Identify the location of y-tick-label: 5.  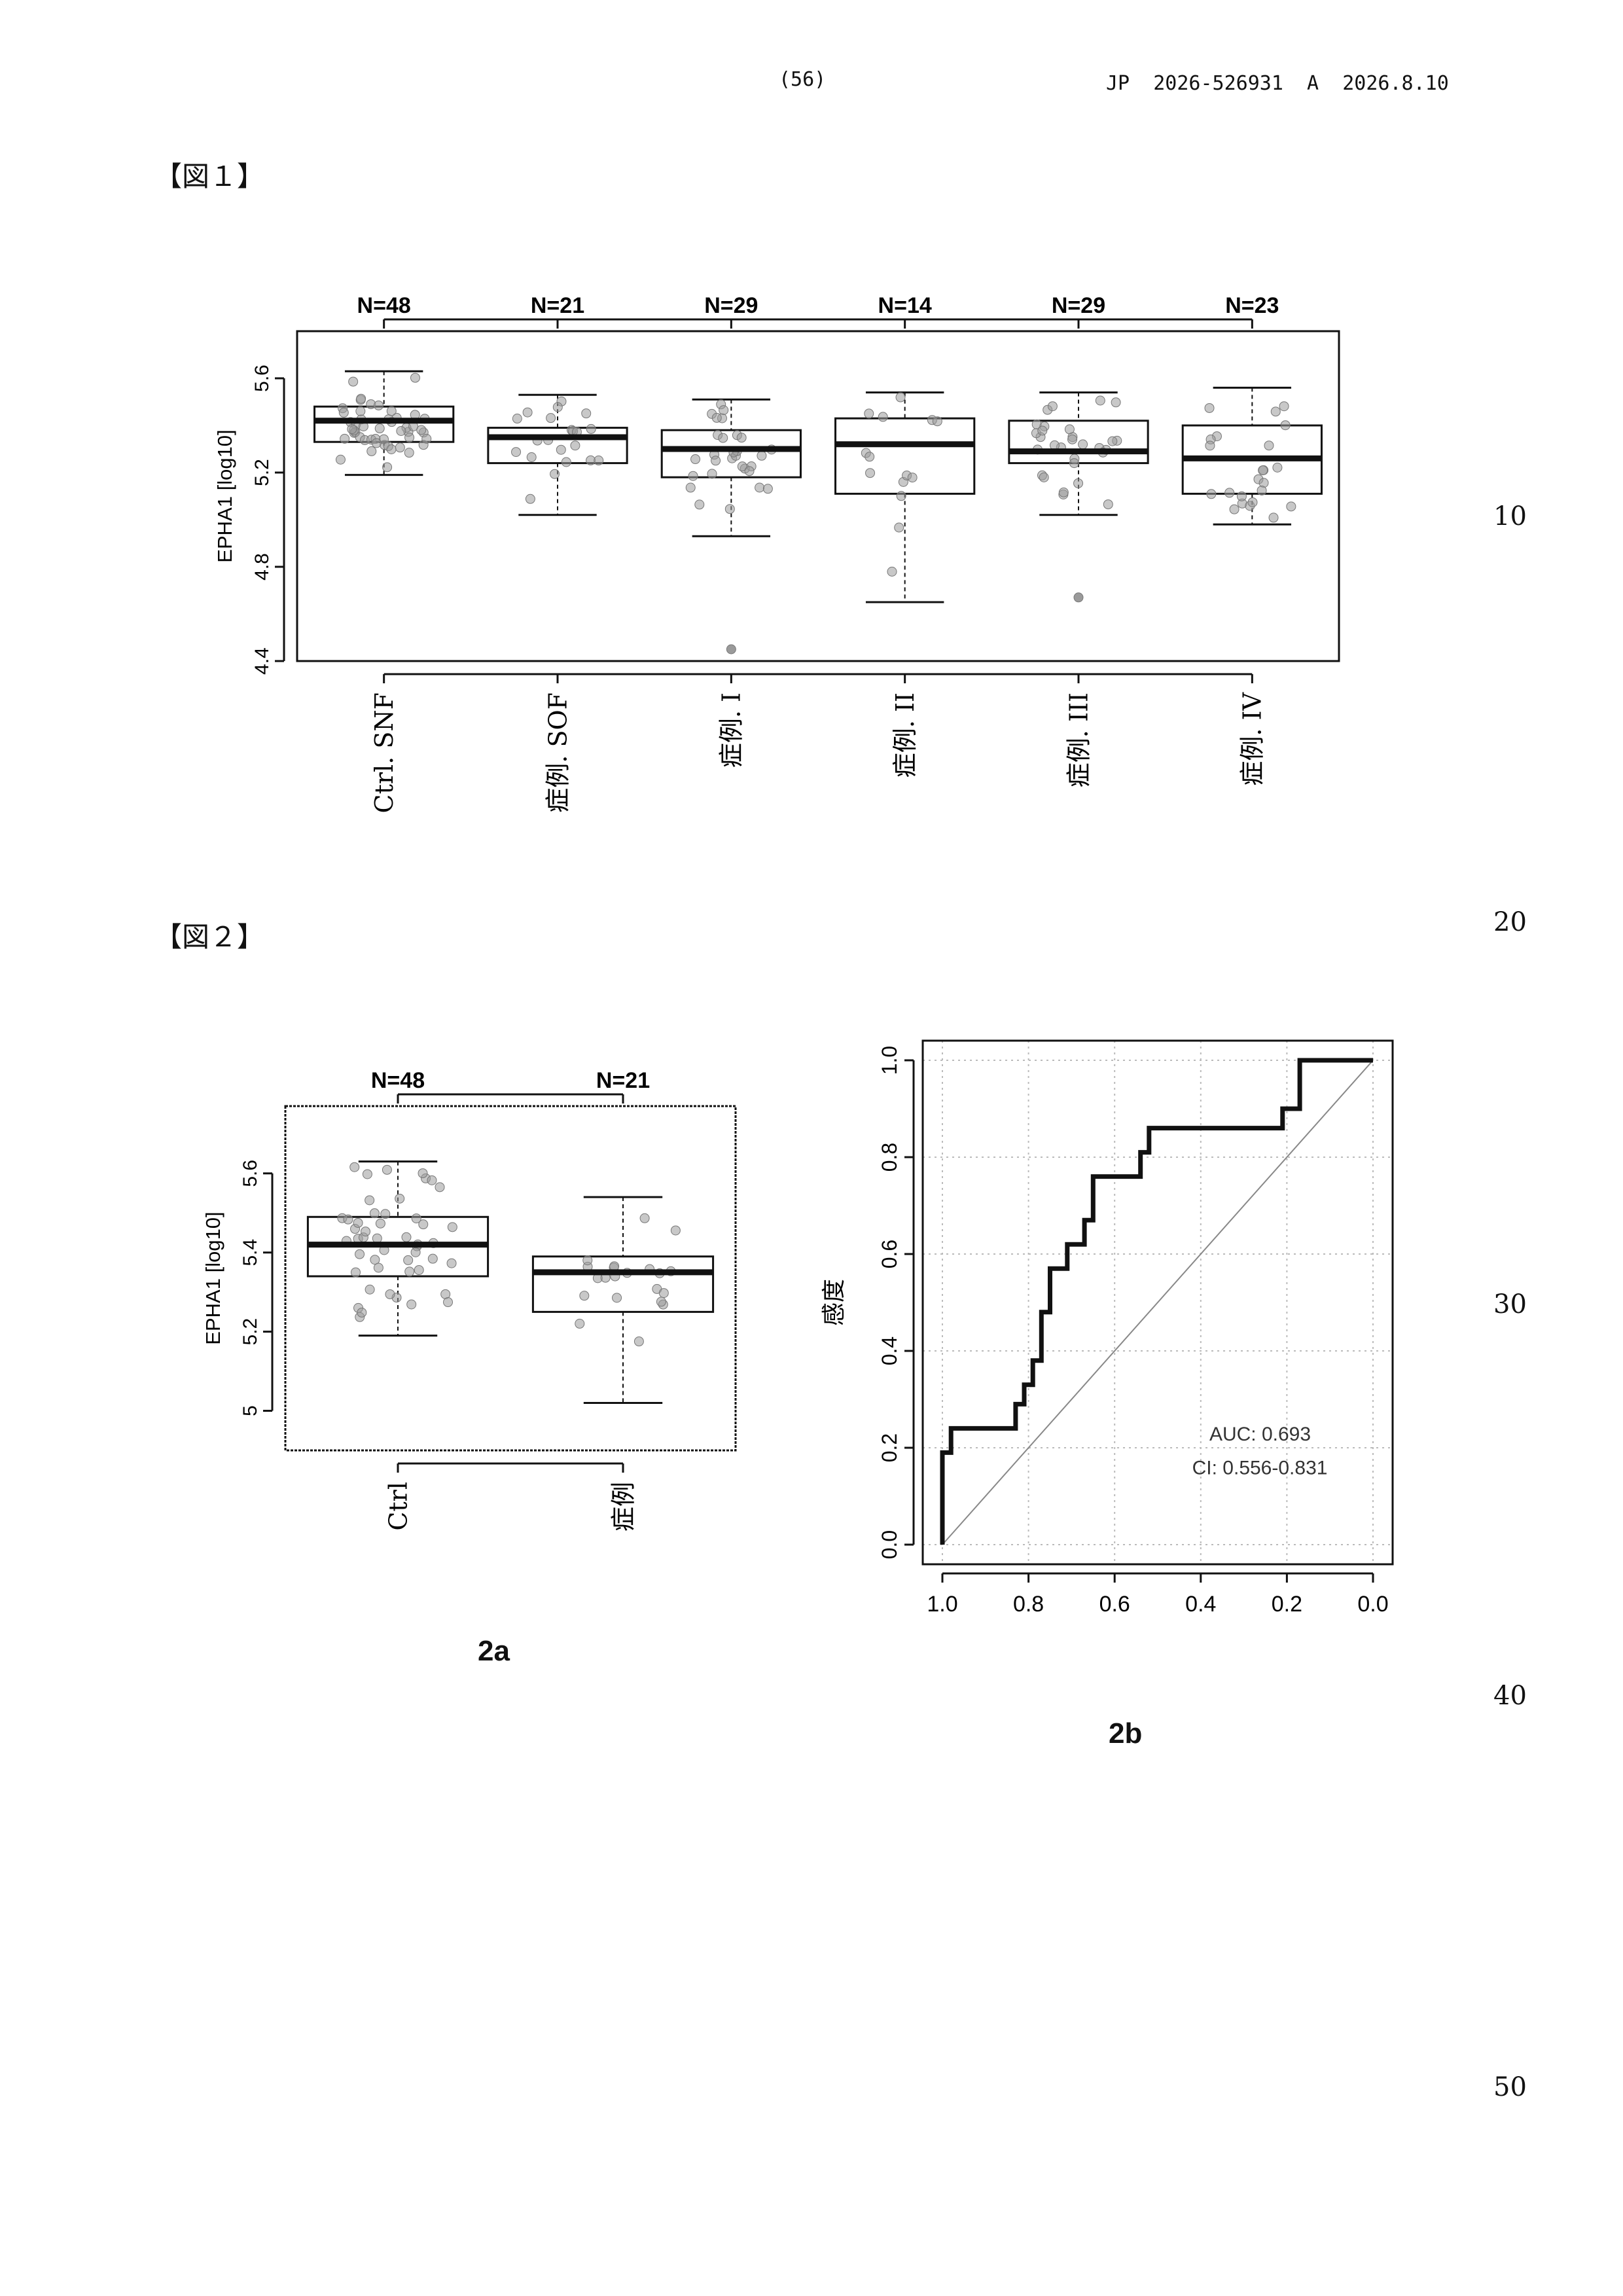
(250, 1410).